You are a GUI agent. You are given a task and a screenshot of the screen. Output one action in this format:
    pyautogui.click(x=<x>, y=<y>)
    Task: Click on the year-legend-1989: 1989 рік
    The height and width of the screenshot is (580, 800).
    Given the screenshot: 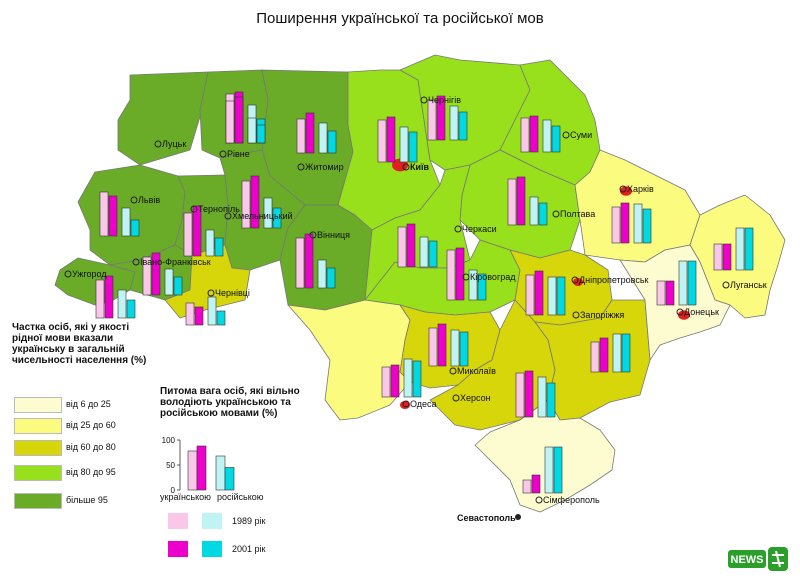 What is the action you would take?
    pyautogui.click(x=243, y=522)
    